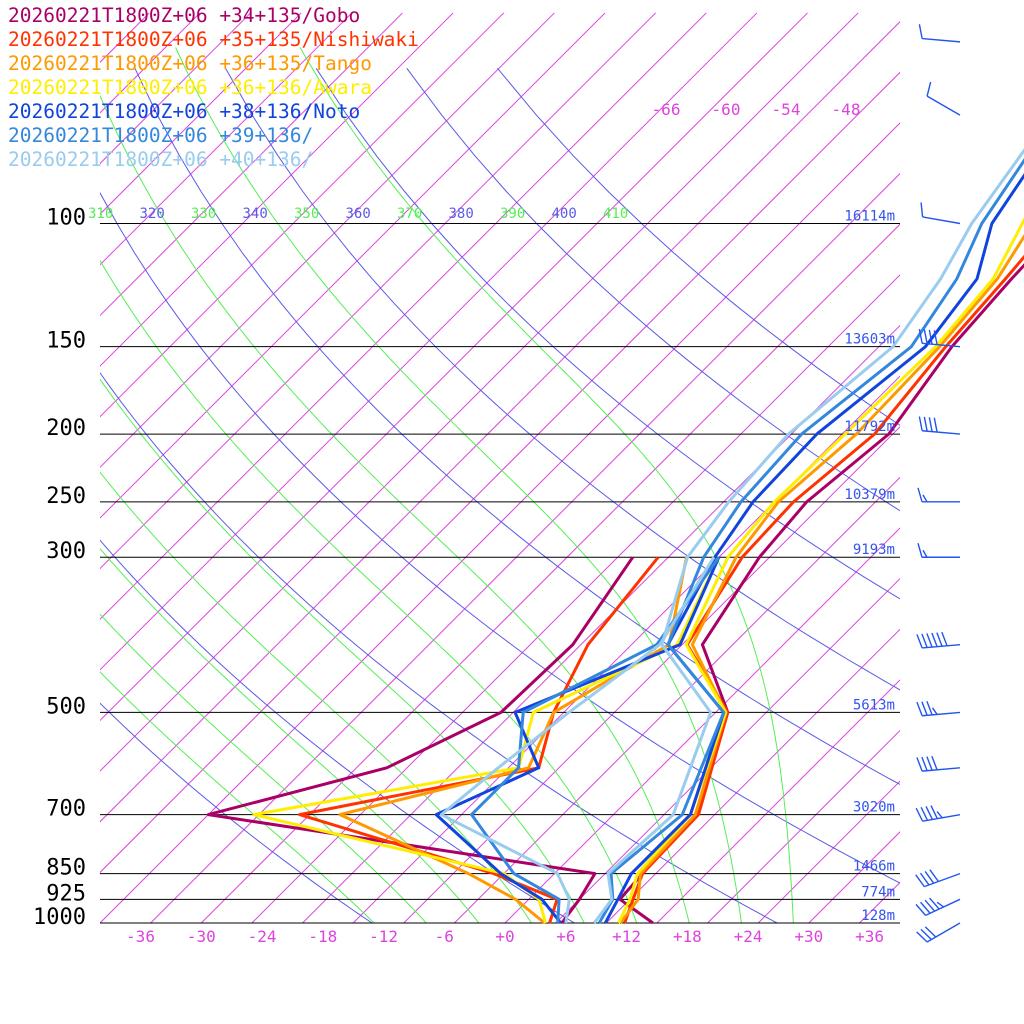 The height and width of the screenshot is (1024, 1024). Describe the element at coordinates (262, 936) in the screenshot. I see `temperature-tick-label: -24` at that location.